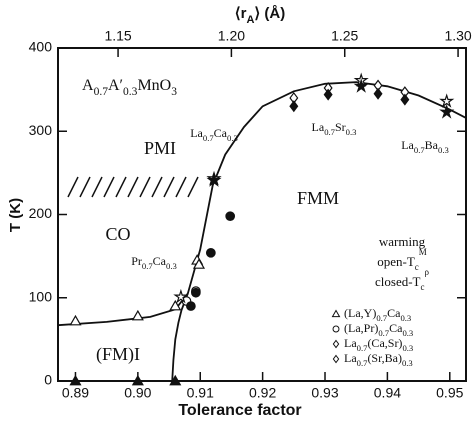  I want to click on y-tick-label: 0, so click(48, 380).